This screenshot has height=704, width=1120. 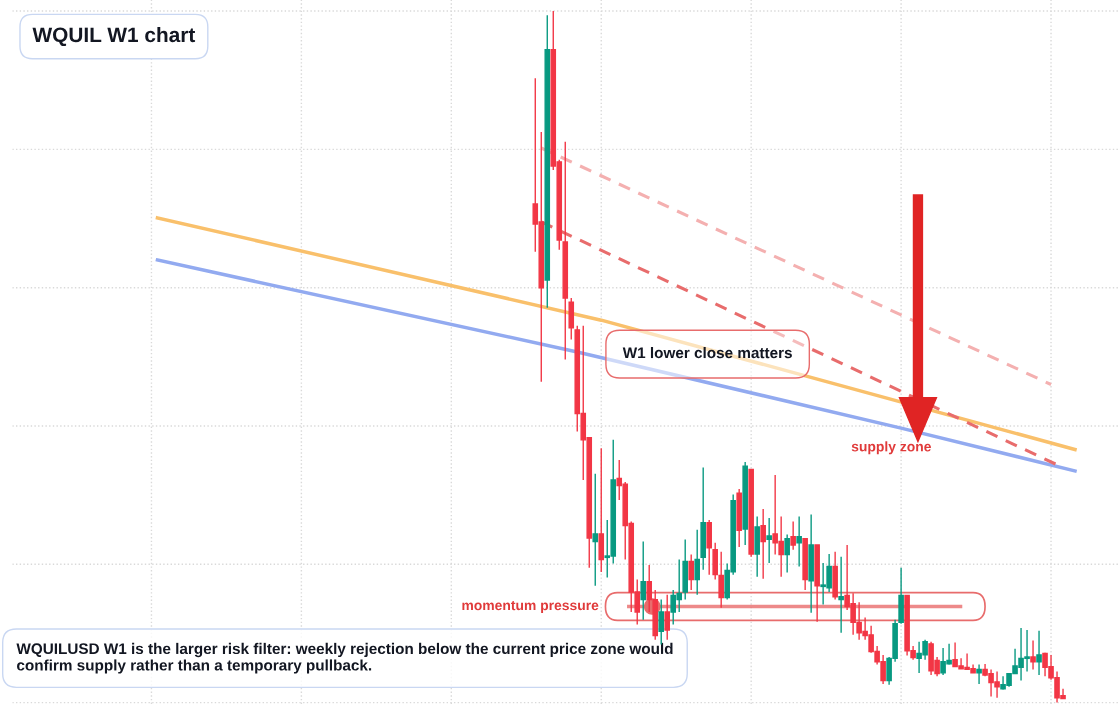 What do you see at coordinates (530, 607) in the screenshot?
I see `ref-line-label: momentum pressure` at bounding box center [530, 607].